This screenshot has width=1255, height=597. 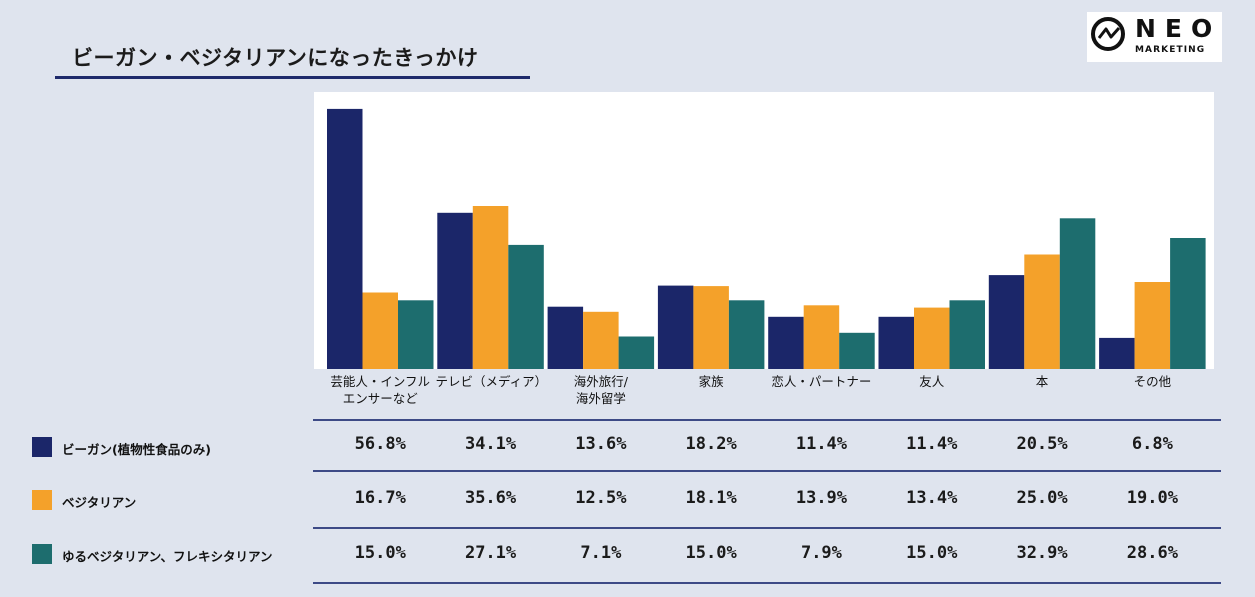 What do you see at coordinates (1042, 498) in the screenshot?
I see `table-cell: 25.0%` at bounding box center [1042, 498].